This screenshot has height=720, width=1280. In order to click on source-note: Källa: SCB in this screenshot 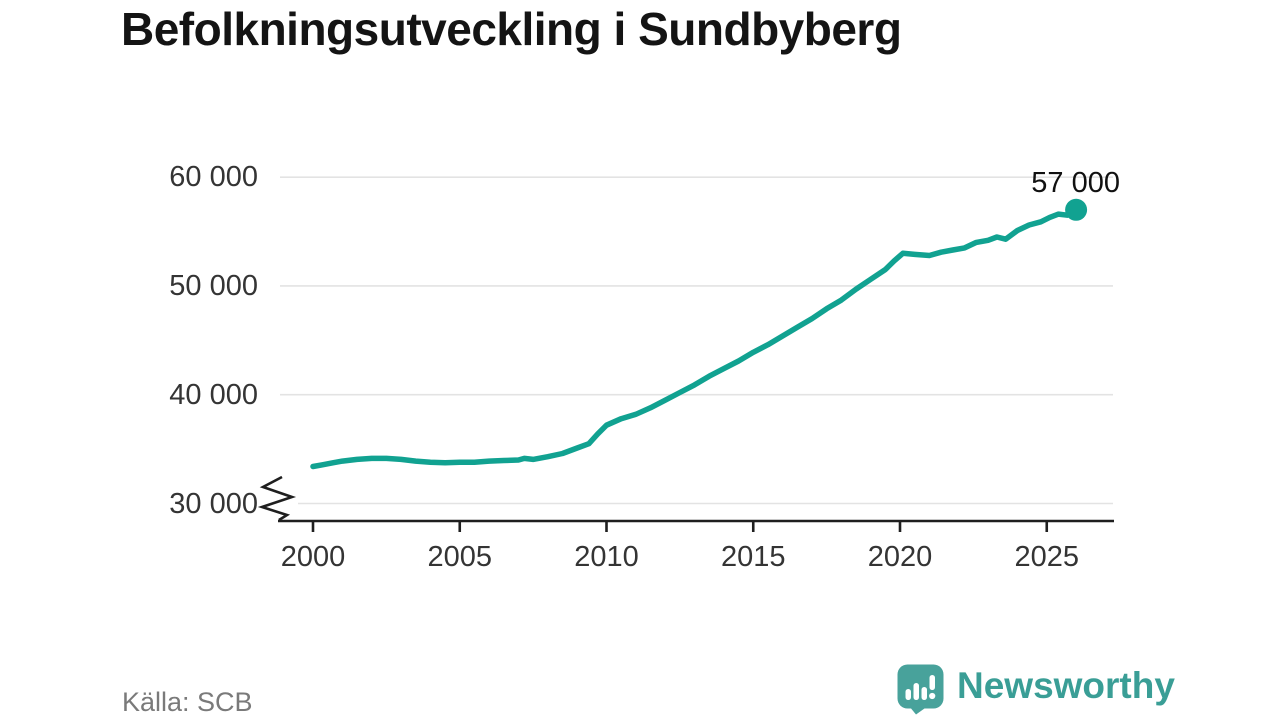, I will do `click(187, 702)`.